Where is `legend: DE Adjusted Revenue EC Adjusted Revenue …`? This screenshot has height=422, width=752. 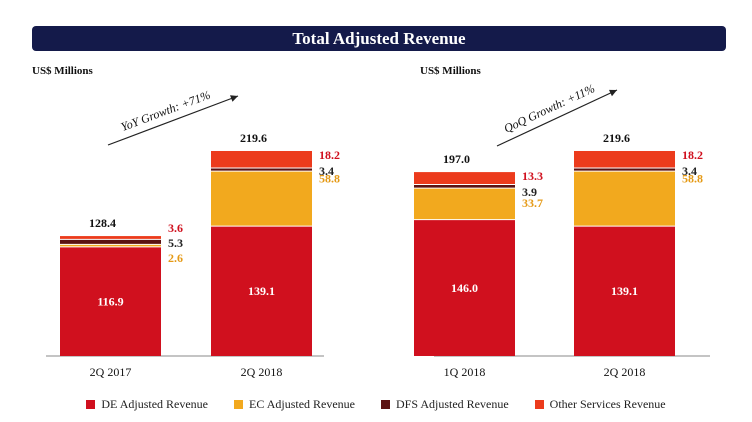 legend: DE Adjusted Revenue EC Adjusted Revenue … is located at coordinates (376, 404).